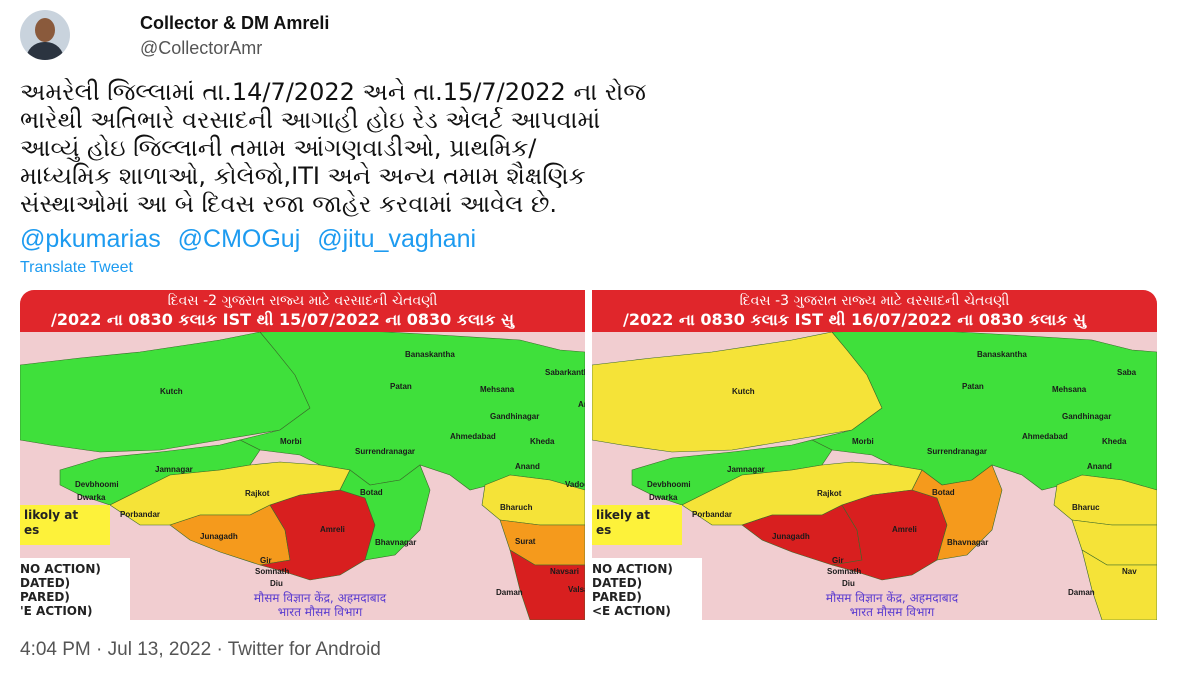 The height and width of the screenshot is (675, 1200). What do you see at coordinates (576, 589) in the screenshot?
I see `district-label: Valsad` at bounding box center [576, 589].